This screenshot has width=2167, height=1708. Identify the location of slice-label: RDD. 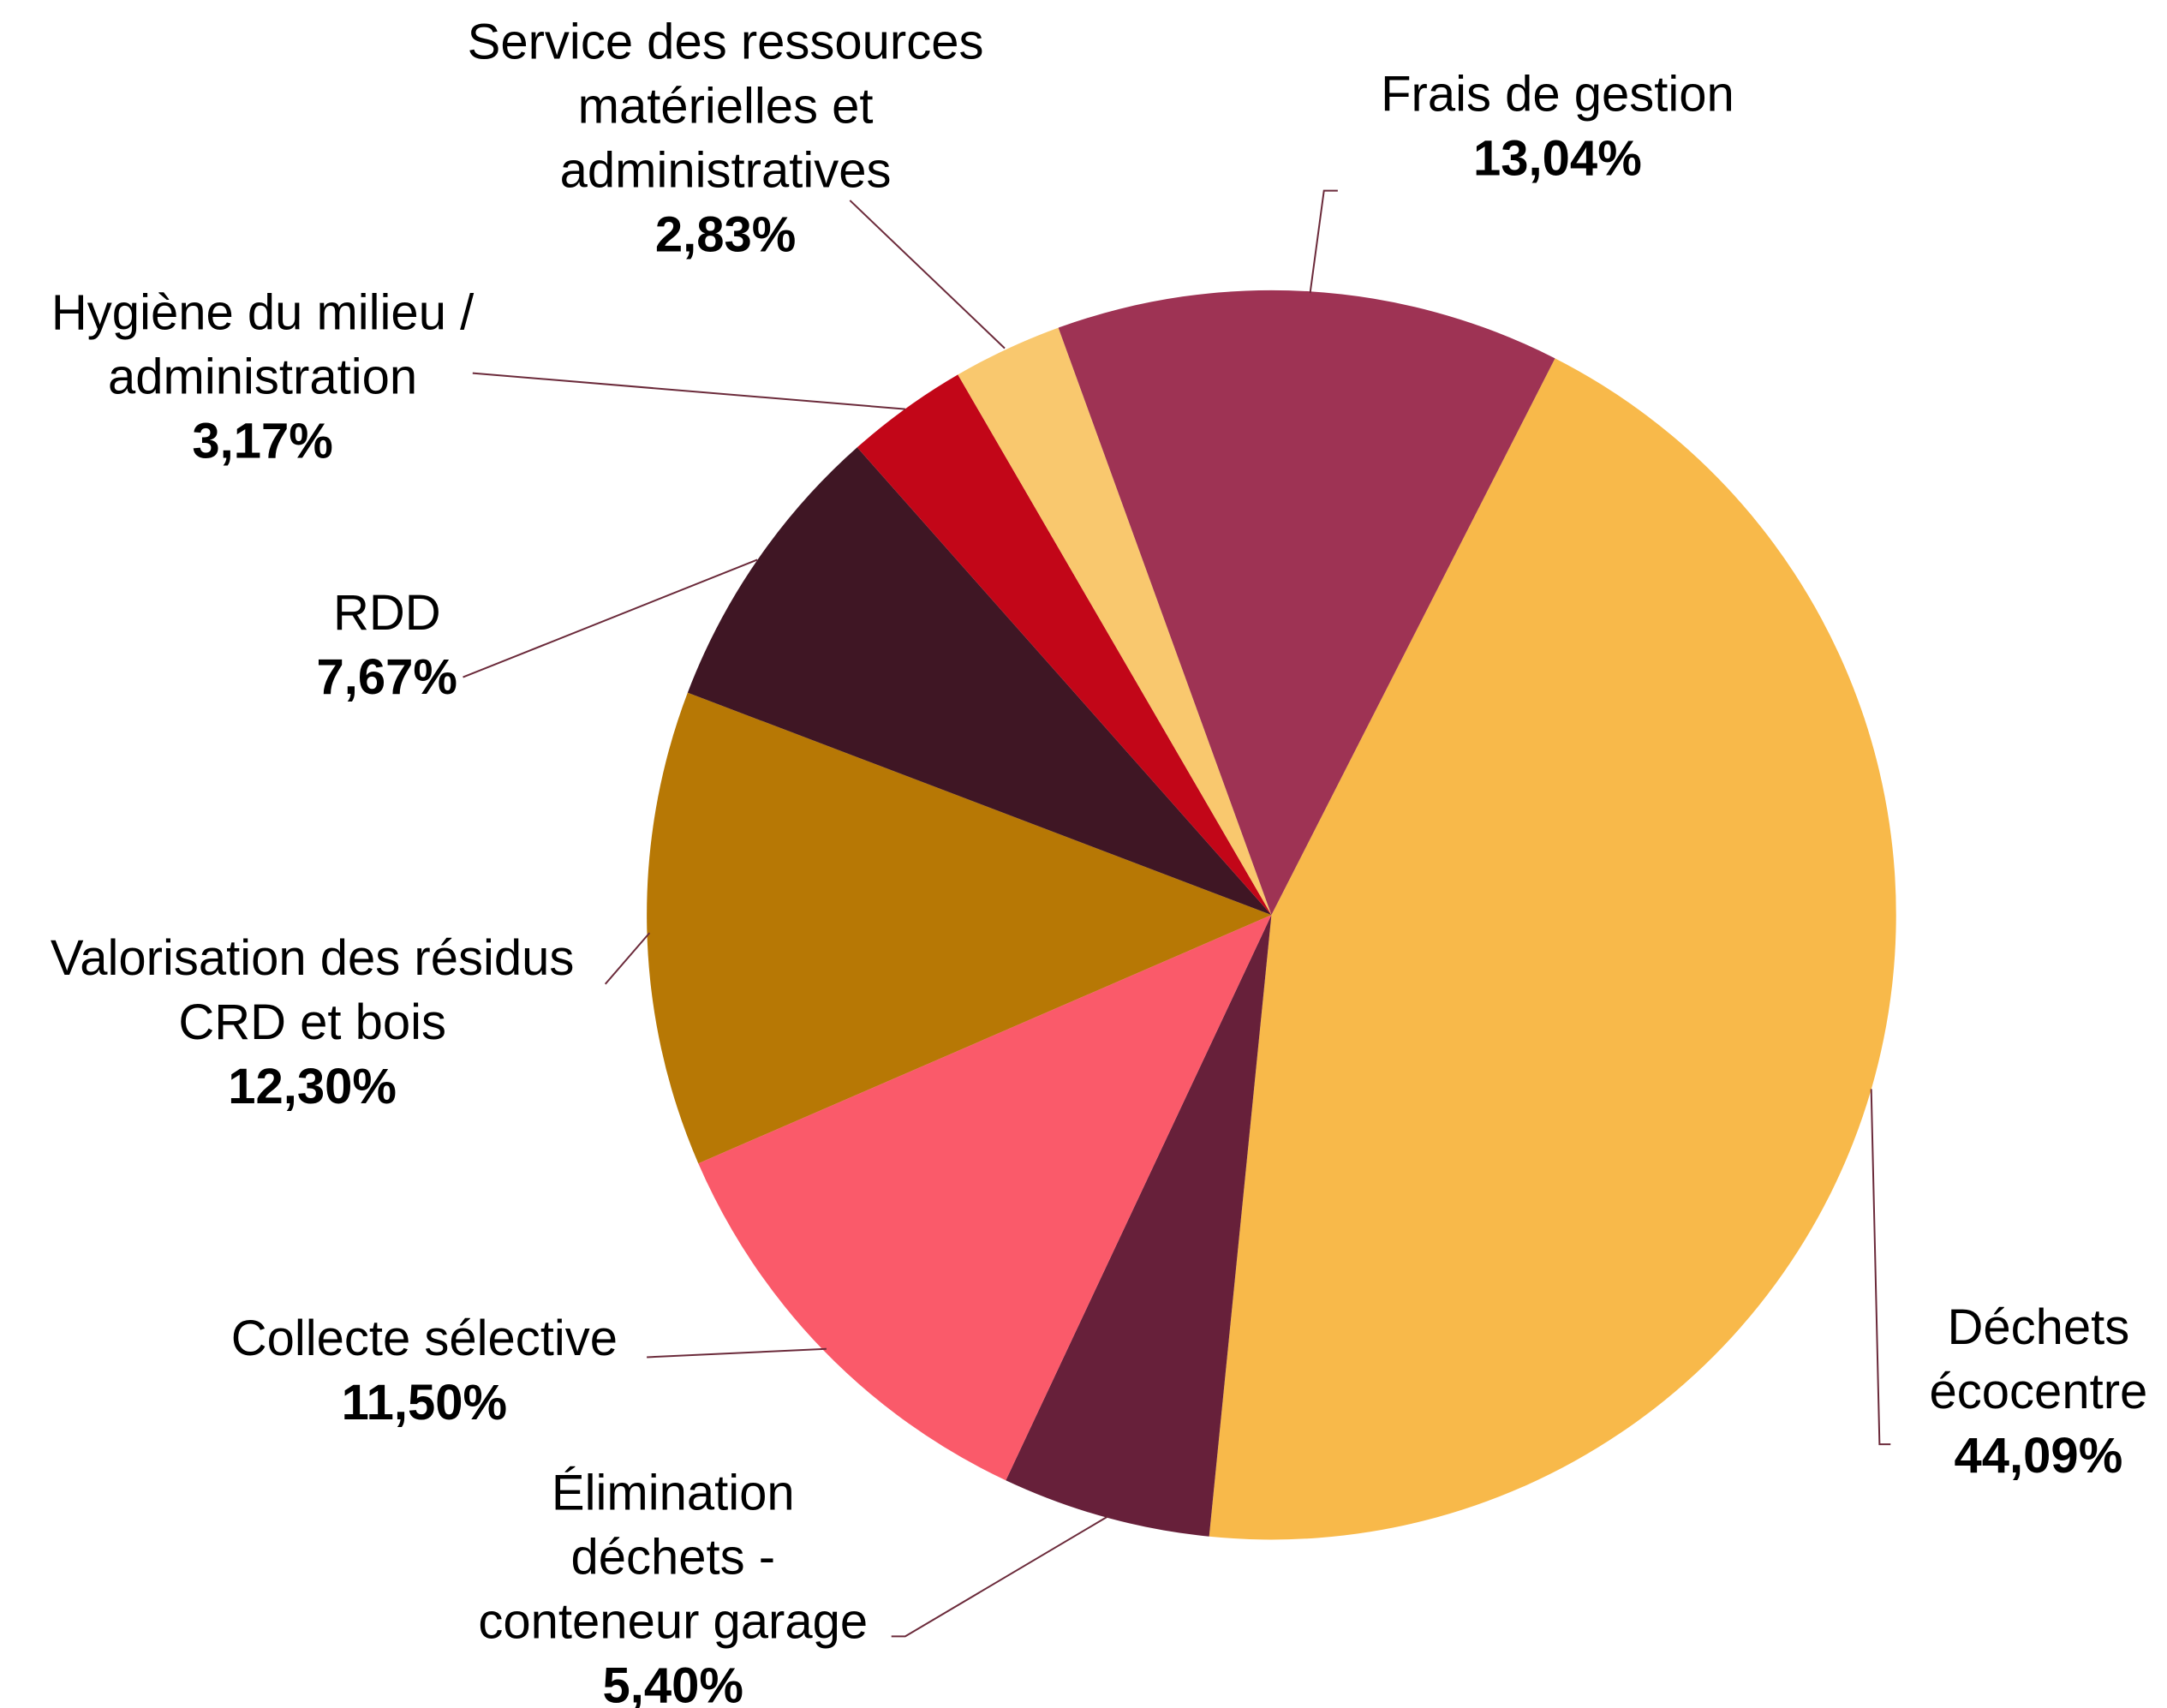
(387, 613).